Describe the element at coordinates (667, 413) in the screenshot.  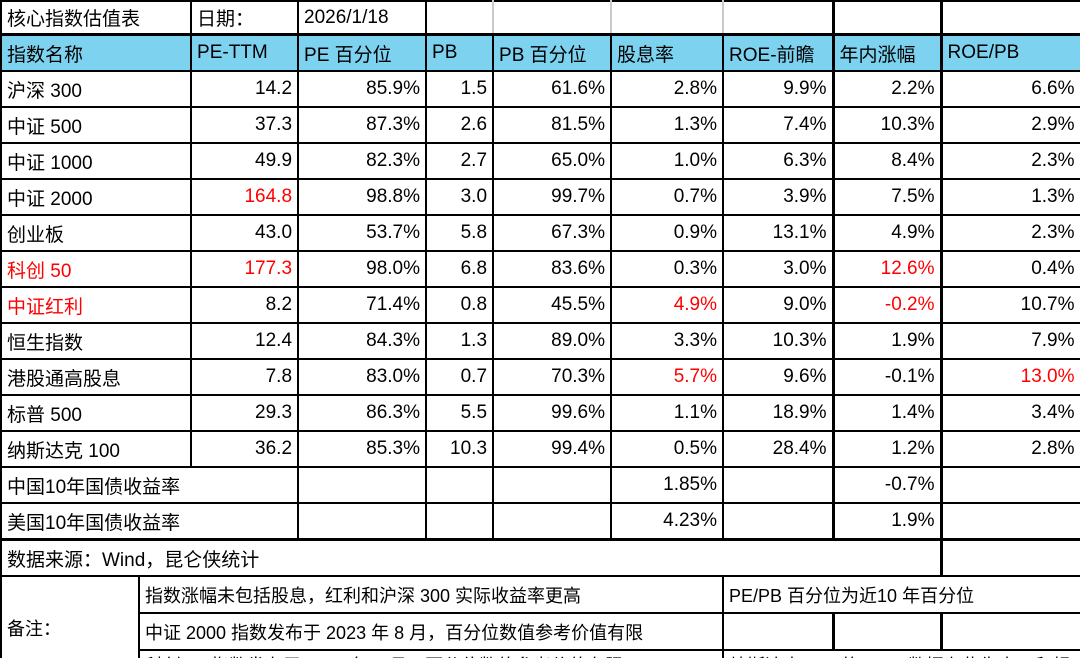
I see `cell-div-yield: 1.1%` at that location.